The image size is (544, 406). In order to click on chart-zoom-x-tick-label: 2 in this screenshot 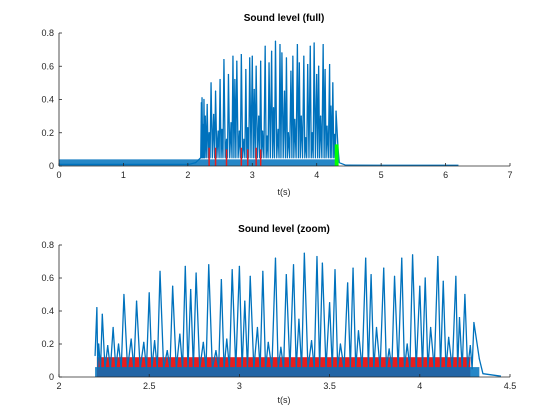, I will do `click(58, 386)`.